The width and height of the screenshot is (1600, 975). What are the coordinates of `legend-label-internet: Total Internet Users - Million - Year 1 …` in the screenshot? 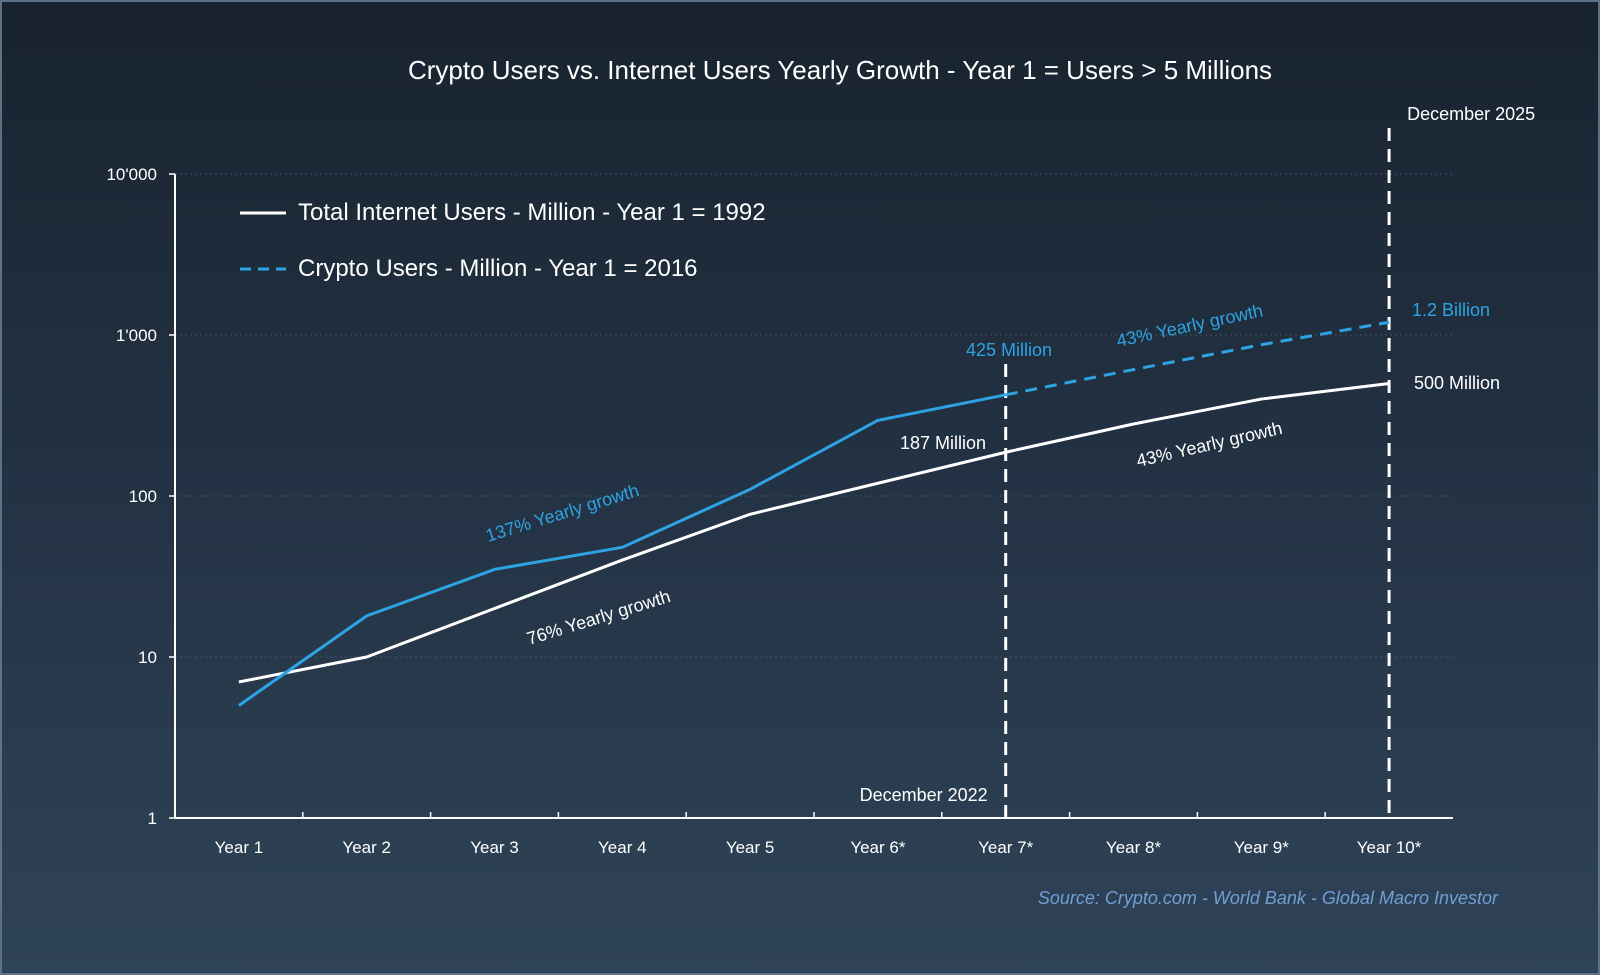 It's located at (532, 212).